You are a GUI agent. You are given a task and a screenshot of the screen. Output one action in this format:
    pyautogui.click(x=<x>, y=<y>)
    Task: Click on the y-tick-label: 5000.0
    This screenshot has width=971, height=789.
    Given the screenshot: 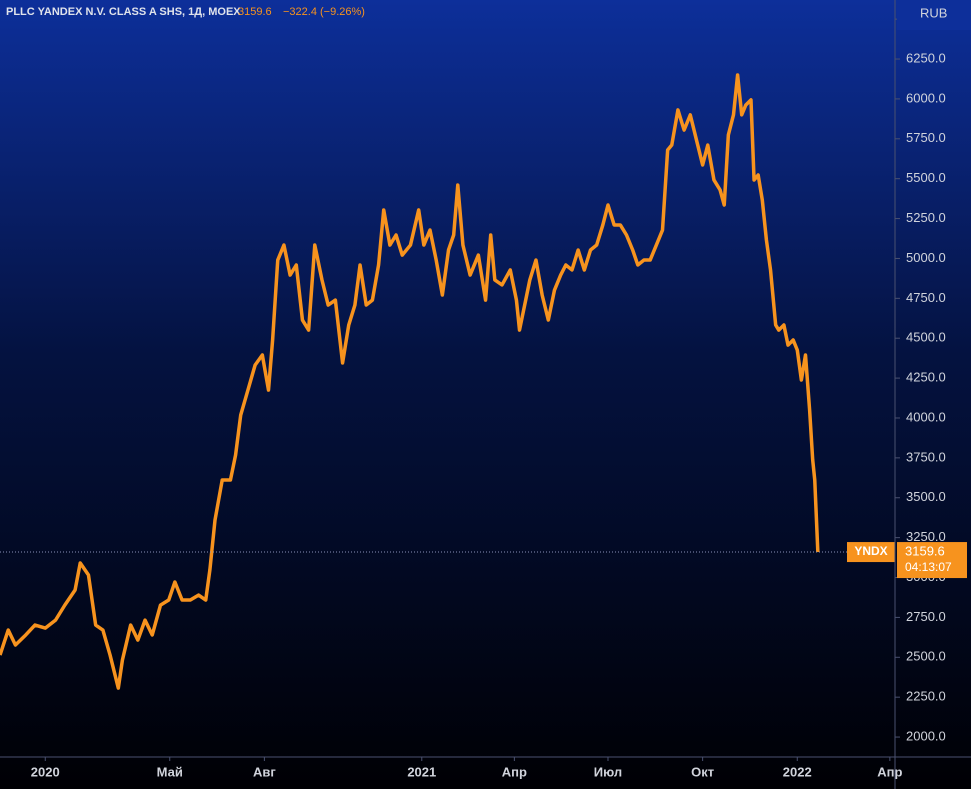 What is the action you would take?
    pyautogui.click(x=926, y=257)
    